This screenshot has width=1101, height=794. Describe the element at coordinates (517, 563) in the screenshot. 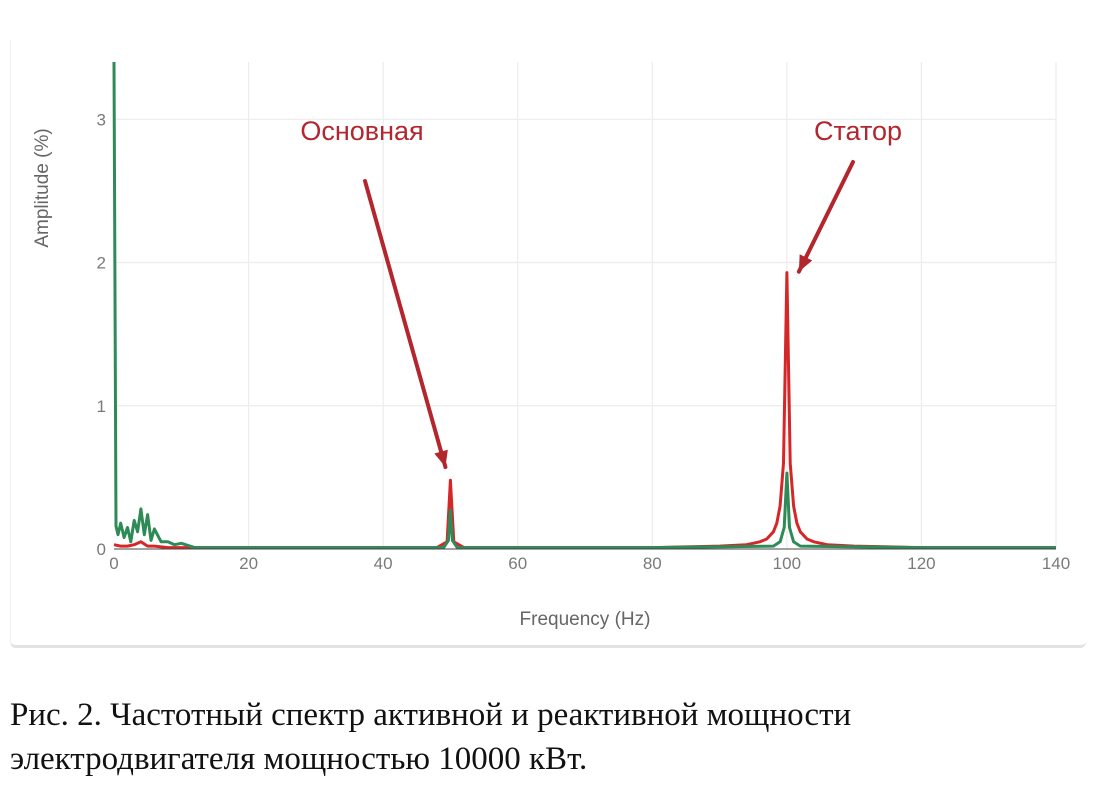

I see `x-tick-label: 60` at that location.